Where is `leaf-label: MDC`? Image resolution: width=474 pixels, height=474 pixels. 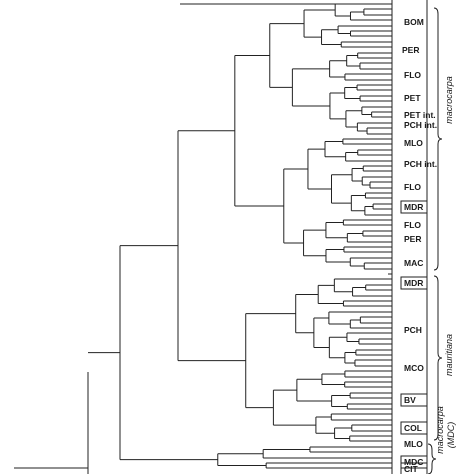 leaf-label: MDC is located at coordinates (413, 462).